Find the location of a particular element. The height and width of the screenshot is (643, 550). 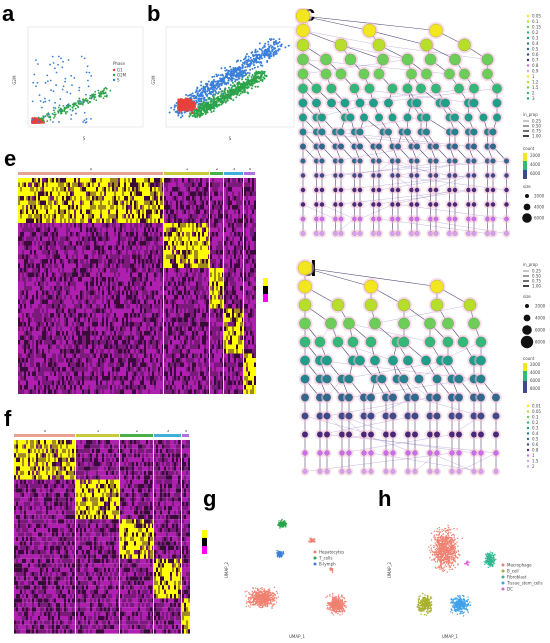

legend-swatch-resolution is located at coordinates (528, 93).